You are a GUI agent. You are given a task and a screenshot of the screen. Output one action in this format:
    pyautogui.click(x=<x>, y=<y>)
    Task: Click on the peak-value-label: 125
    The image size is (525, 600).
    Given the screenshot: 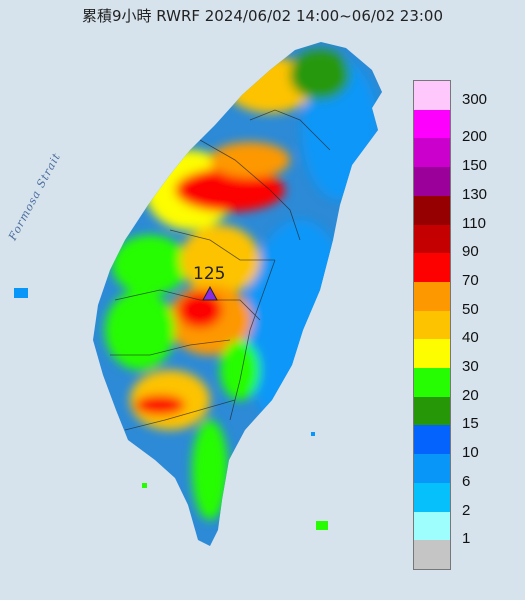 What is the action you would take?
    pyautogui.click(x=209, y=274)
    